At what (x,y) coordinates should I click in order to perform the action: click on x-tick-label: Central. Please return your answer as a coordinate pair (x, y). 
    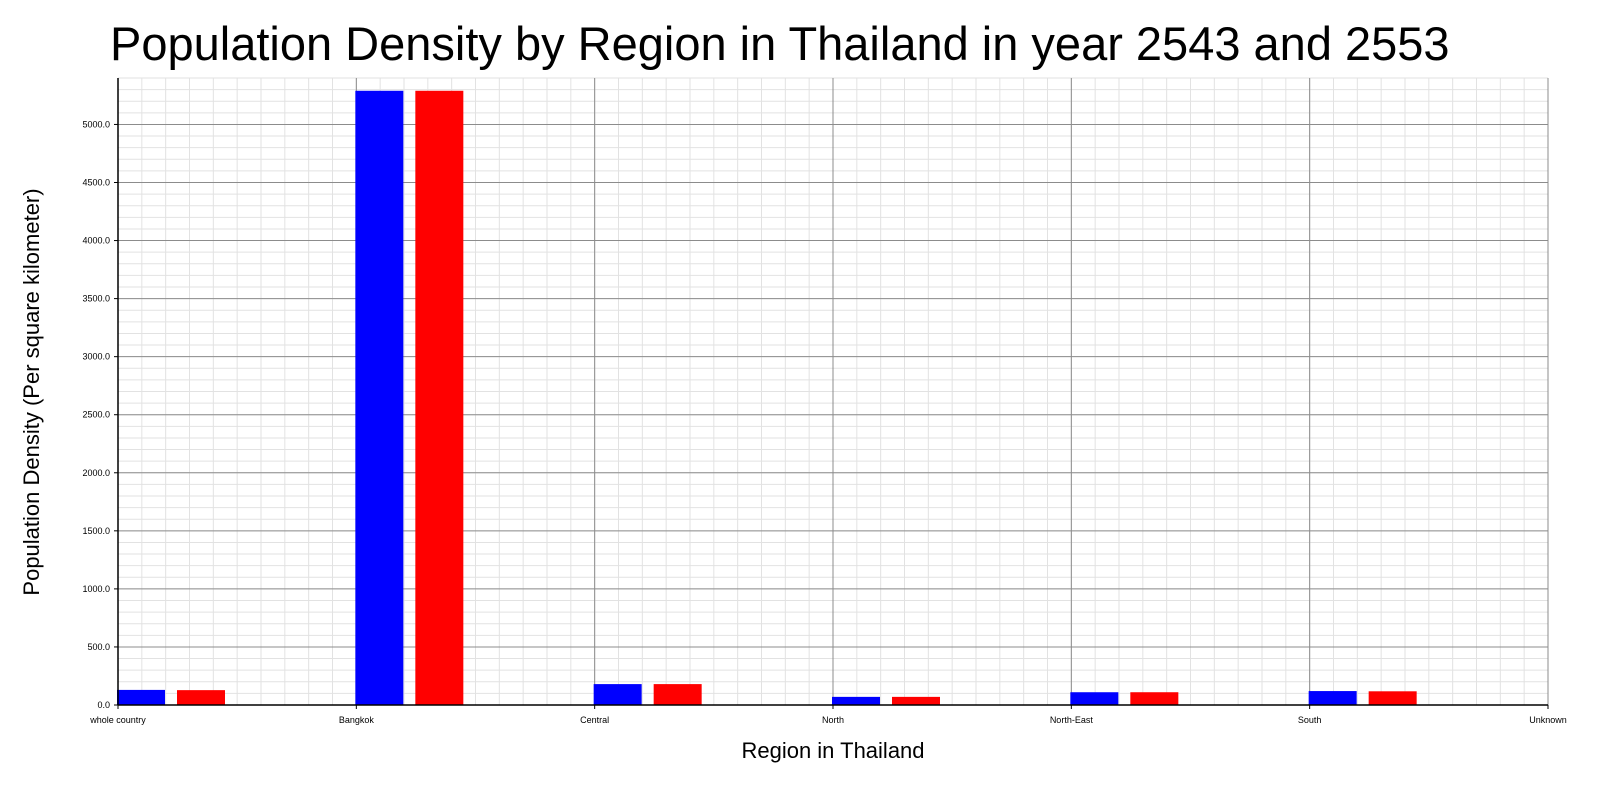
    Looking at the image, I should click on (594, 720).